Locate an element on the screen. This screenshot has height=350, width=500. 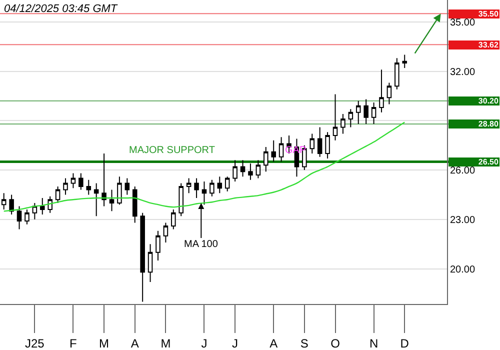
ref-line-label: 30.20 is located at coordinates (488, 101).